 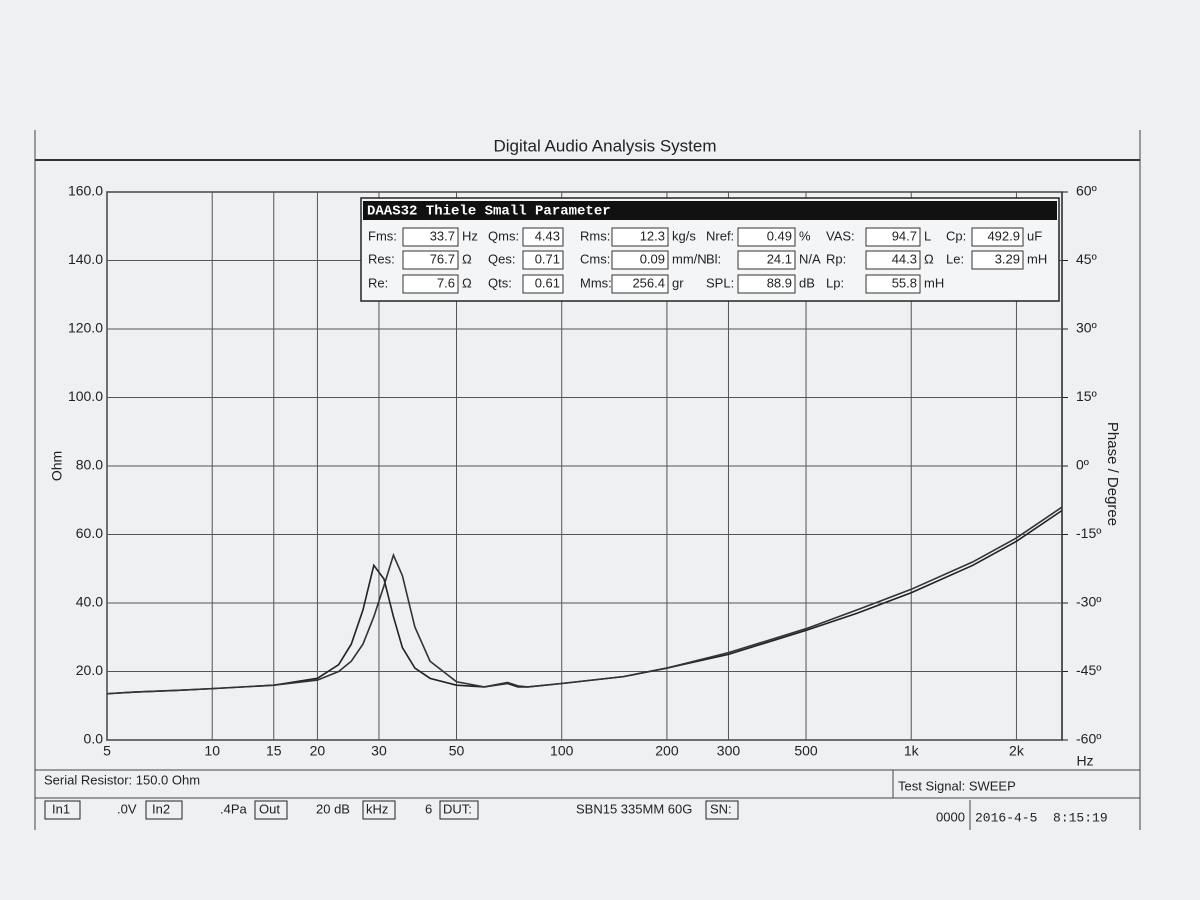 I want to click on param-value: 0.49, so click(x=779, y=235).